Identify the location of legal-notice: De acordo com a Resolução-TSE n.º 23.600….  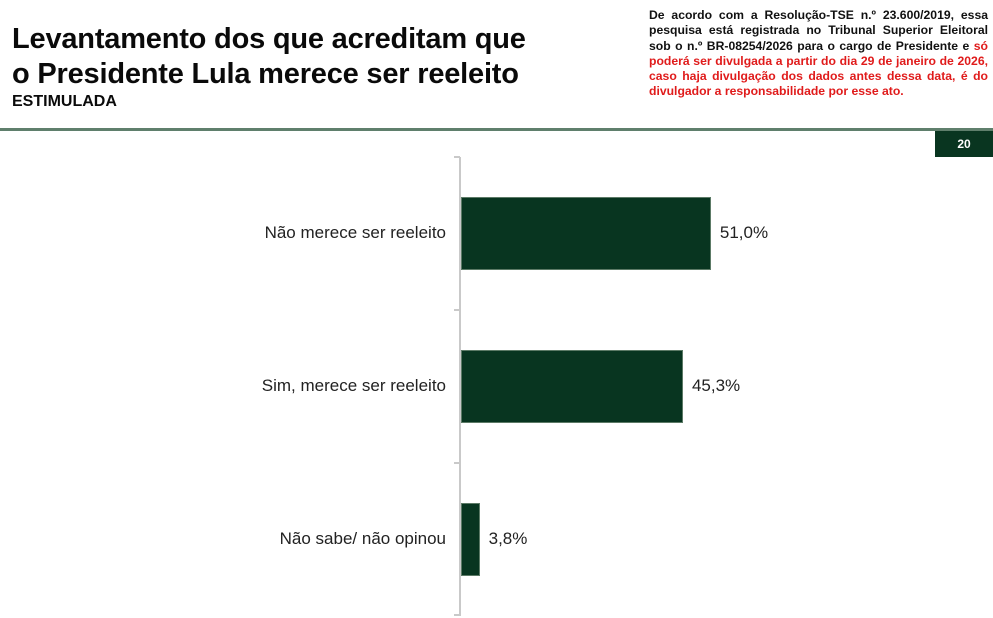
(818, 54).